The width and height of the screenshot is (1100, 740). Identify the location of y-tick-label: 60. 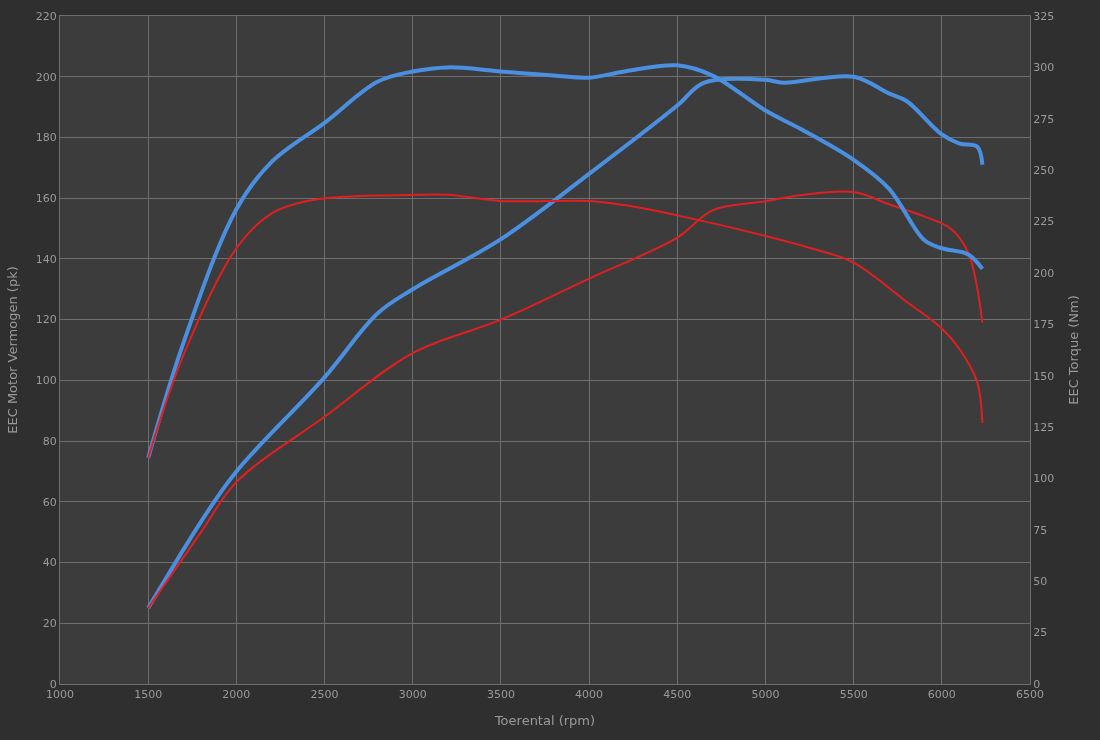
(49, 502).